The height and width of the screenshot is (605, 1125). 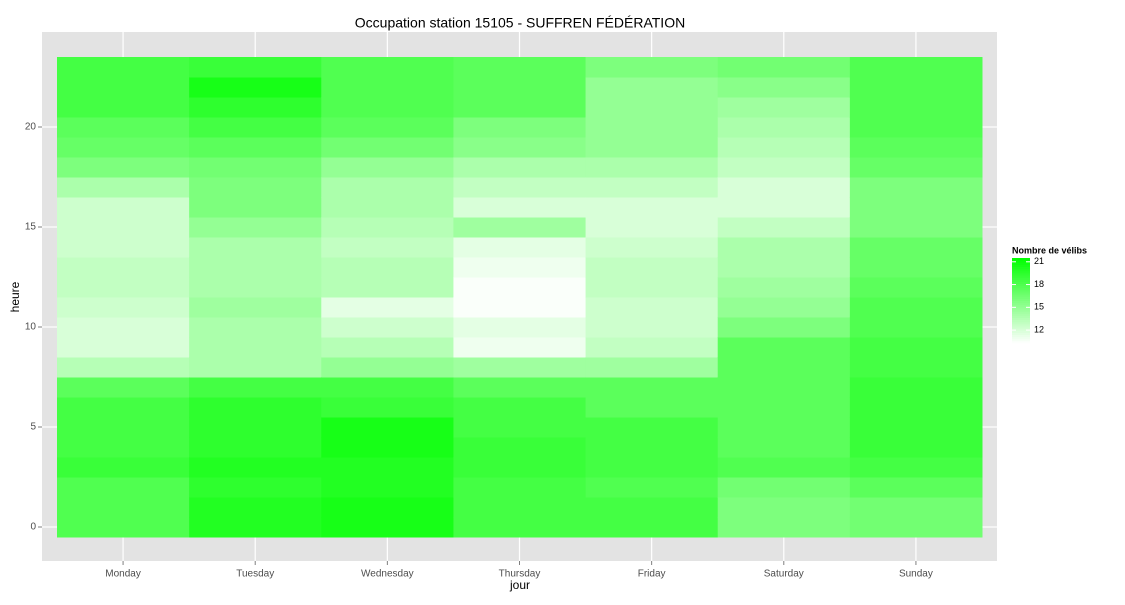 I want to click on legend-label: 18, so click(x=1039, y=284).